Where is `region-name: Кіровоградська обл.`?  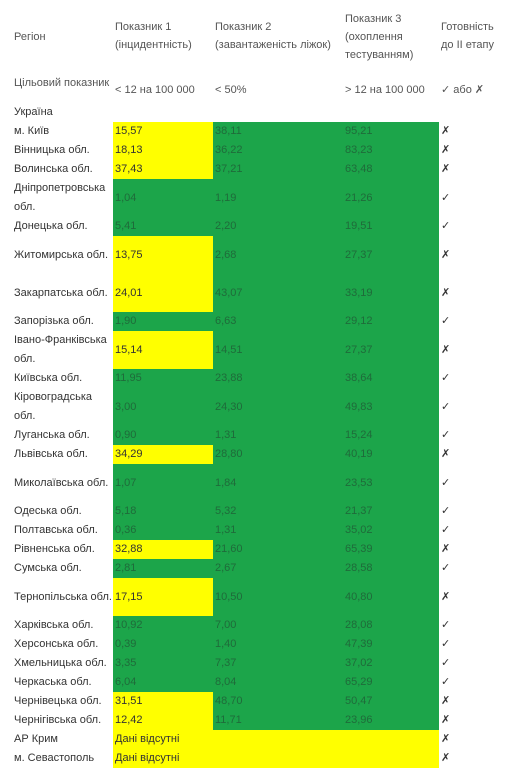 region-name: Кіровоградська обл. is located at coordinates (53, 406).